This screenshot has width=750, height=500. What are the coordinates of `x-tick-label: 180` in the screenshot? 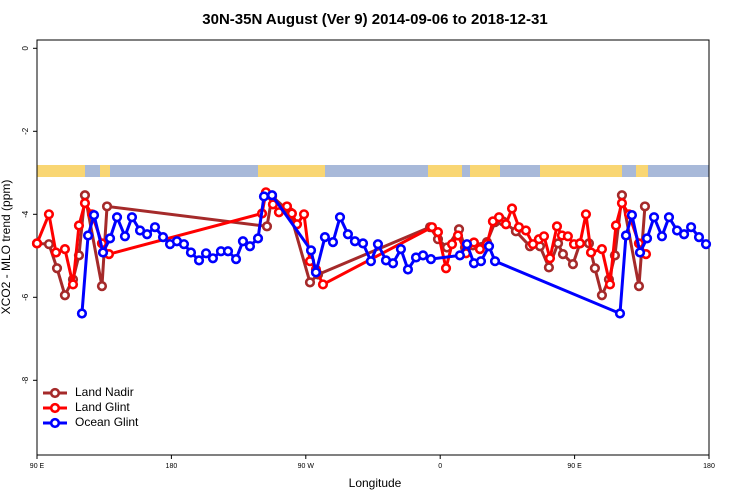 It's located at (709, 466).